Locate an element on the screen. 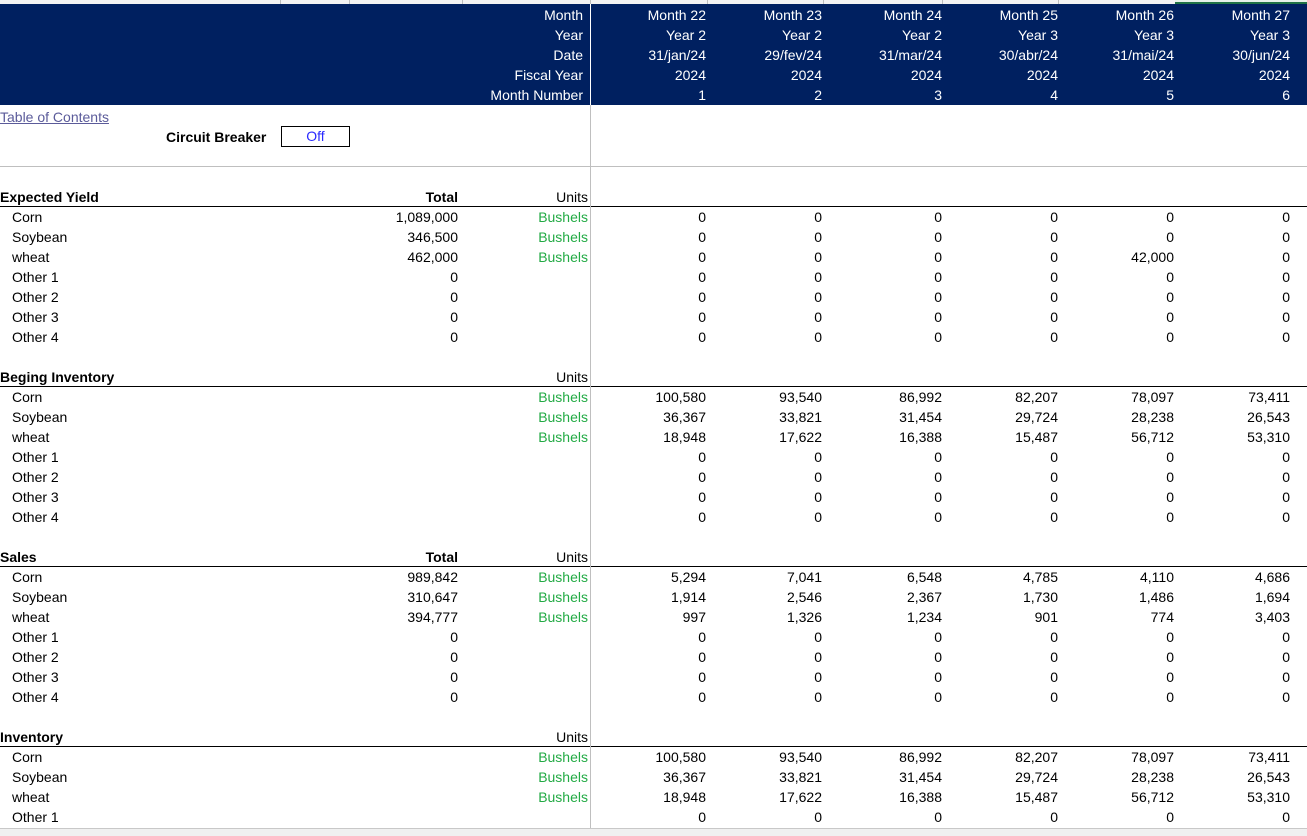  row-value-cell: 2,367 is located at coordinates (924, 597).